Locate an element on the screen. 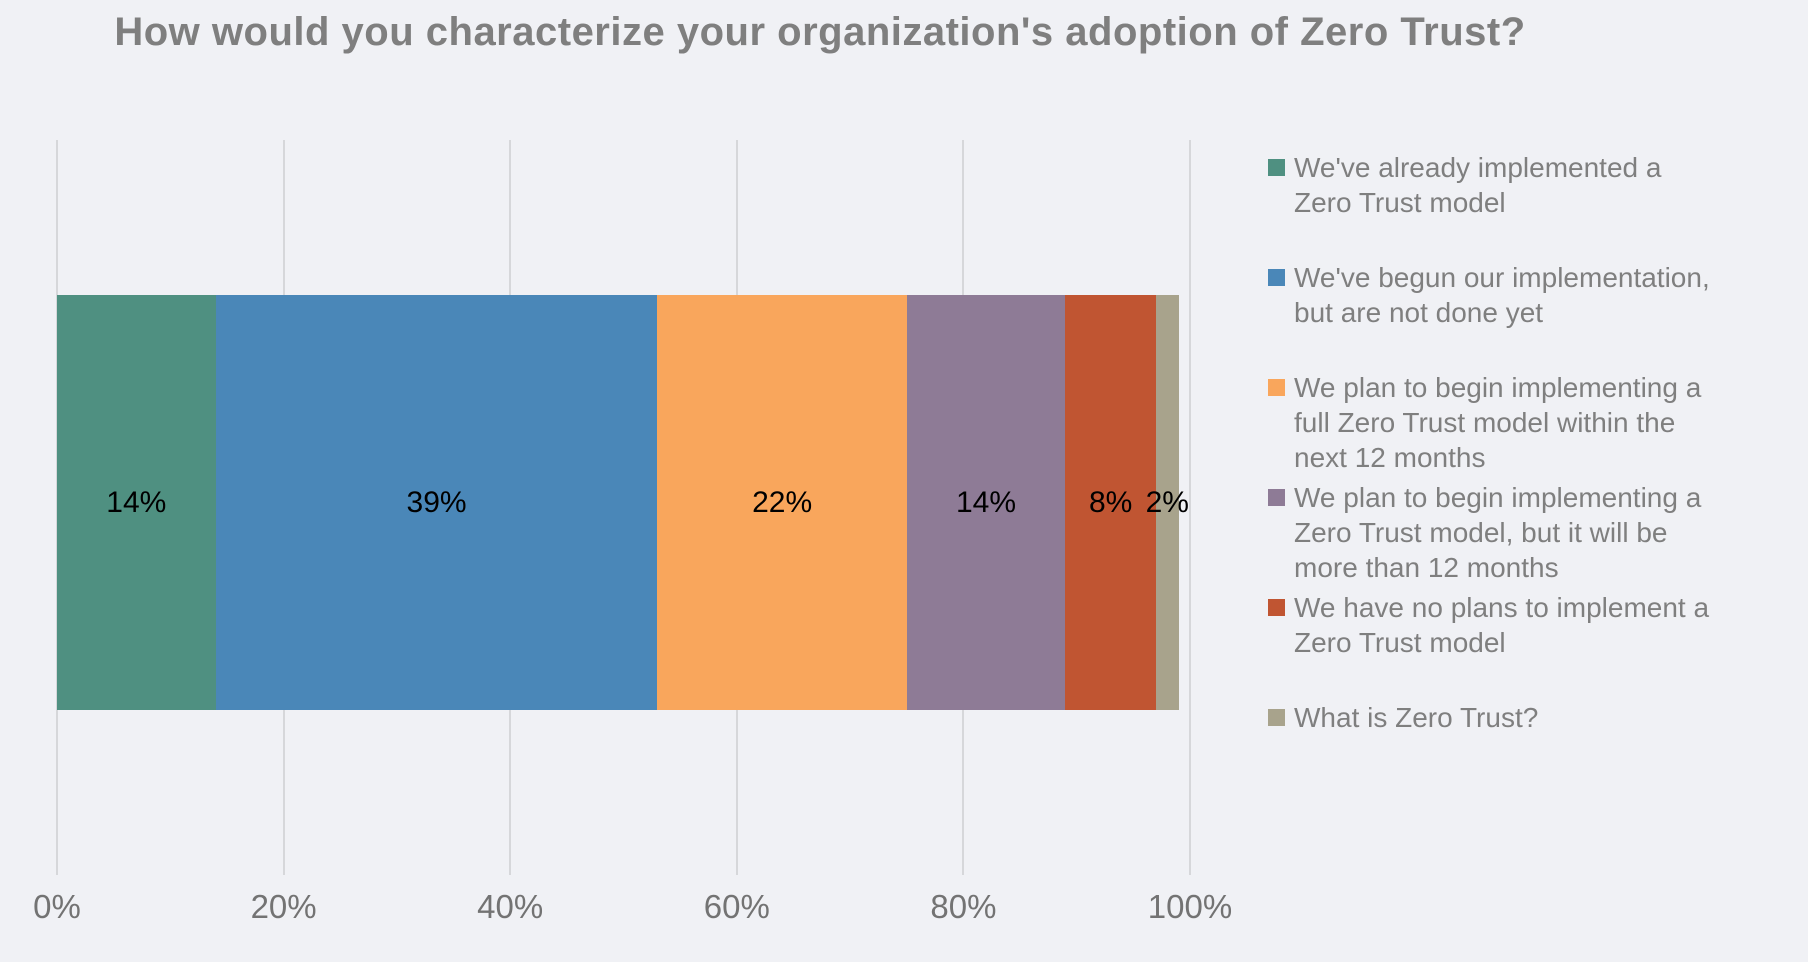 This screenshot has width=1808, height=962. segment-value-label: 22% is located at coordinates (782, 502).